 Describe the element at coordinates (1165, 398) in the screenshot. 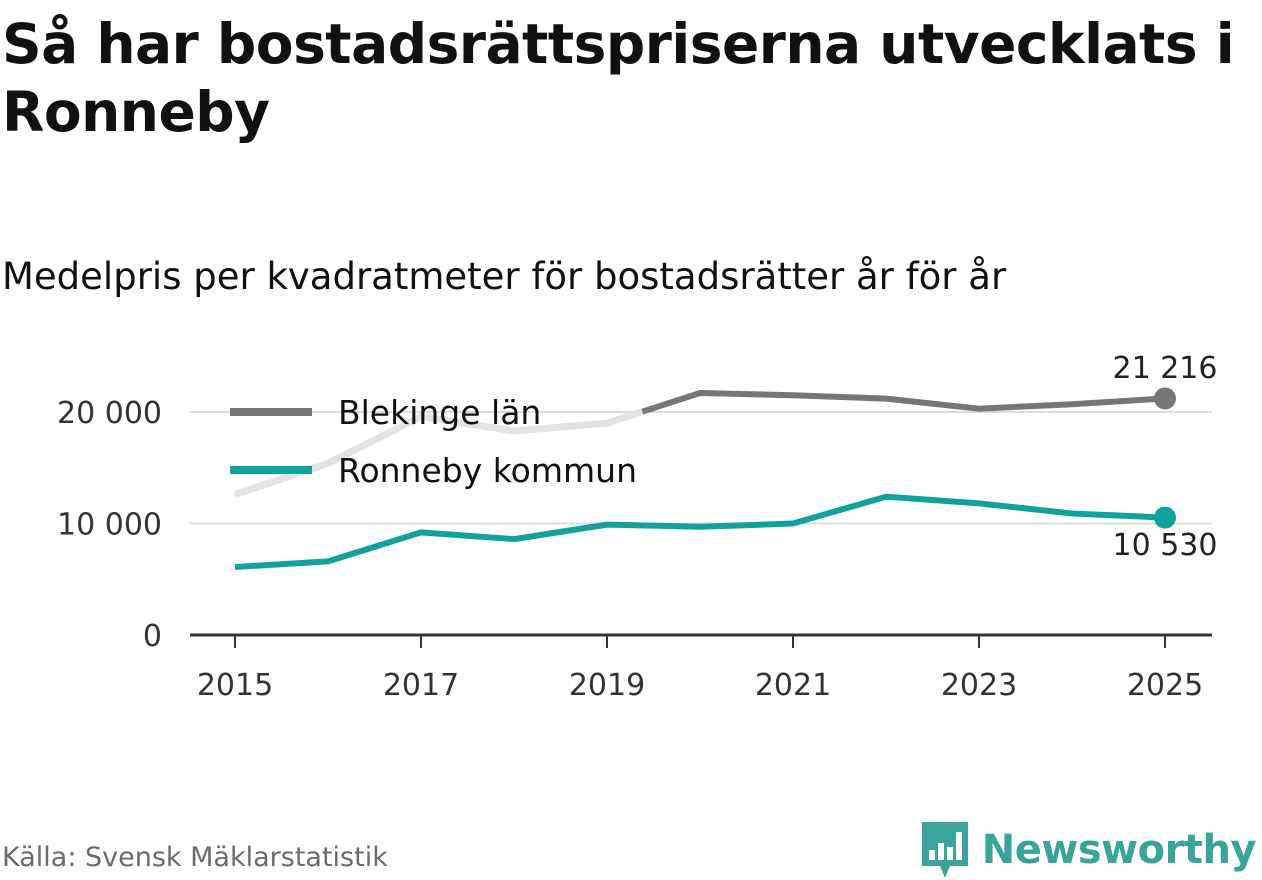

I see `series-endpoint-blekinge` at that location.